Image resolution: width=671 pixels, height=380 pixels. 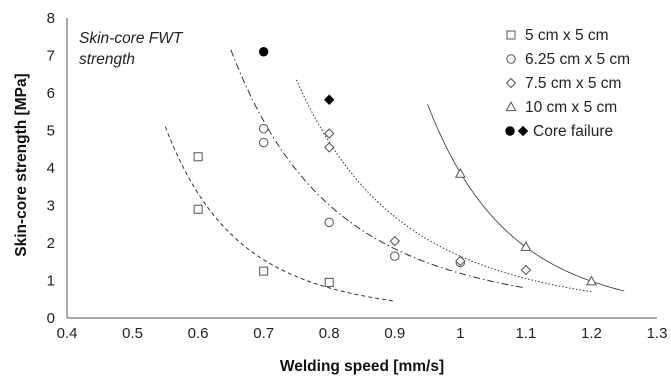 I want to click on y-tick-label: 5, so click(x=51, y=131).